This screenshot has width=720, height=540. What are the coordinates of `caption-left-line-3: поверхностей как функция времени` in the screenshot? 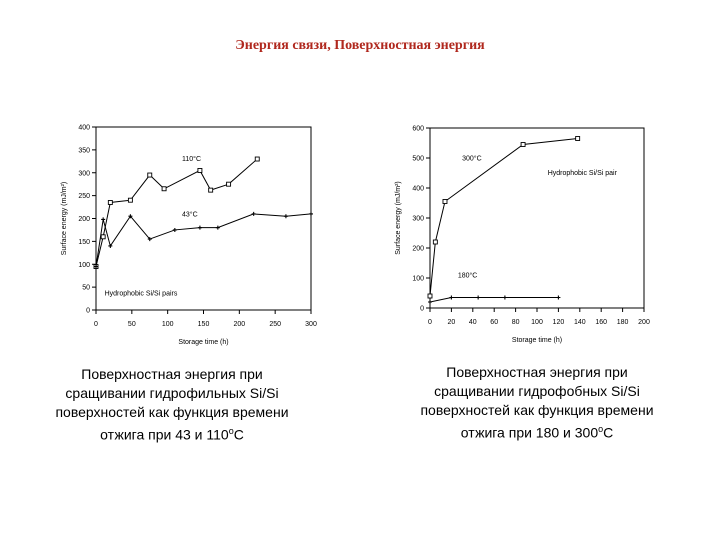 It's located at (172, 412).